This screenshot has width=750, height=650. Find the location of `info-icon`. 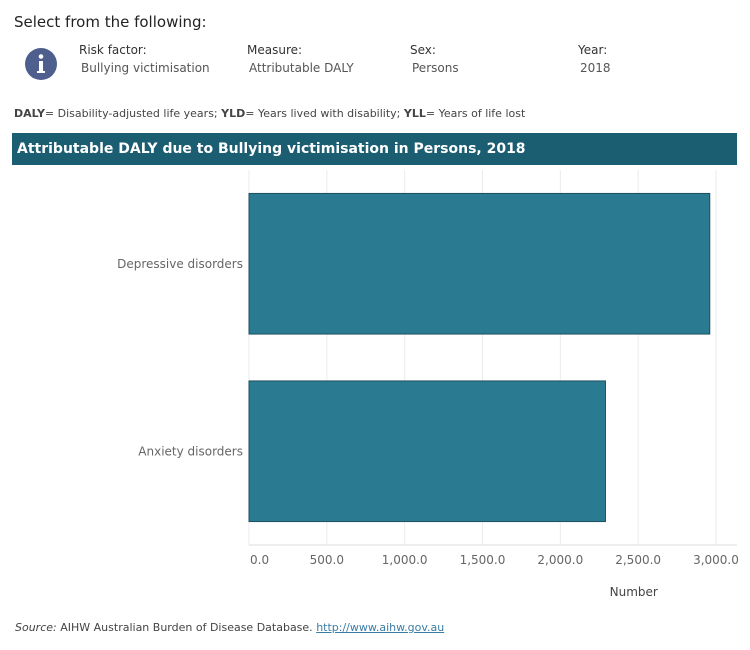

info-icon is located at coordinates (41, 64).